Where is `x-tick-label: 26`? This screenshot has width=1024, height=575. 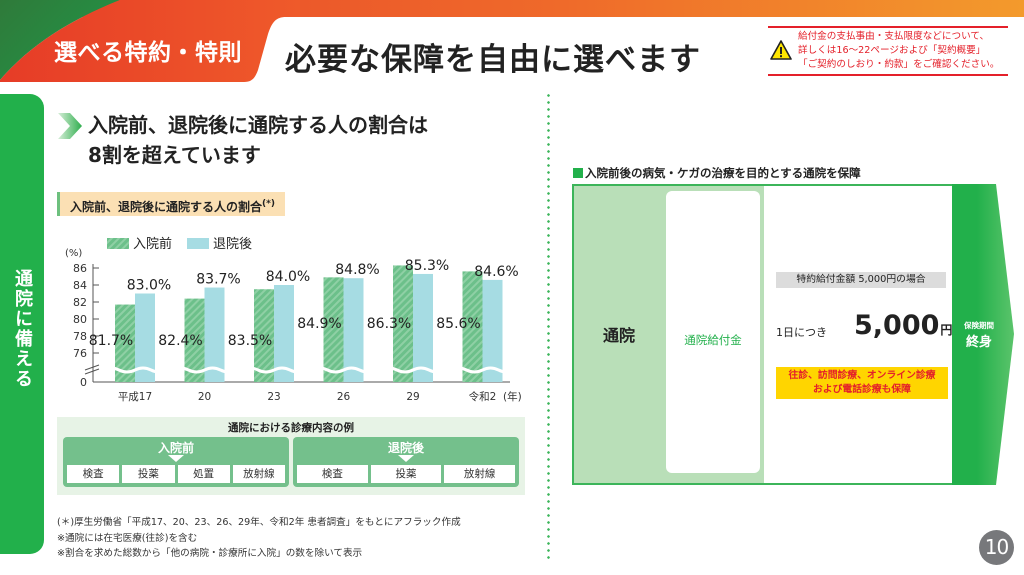 x-tick-label: 26 is located at coordinates (344, 397).